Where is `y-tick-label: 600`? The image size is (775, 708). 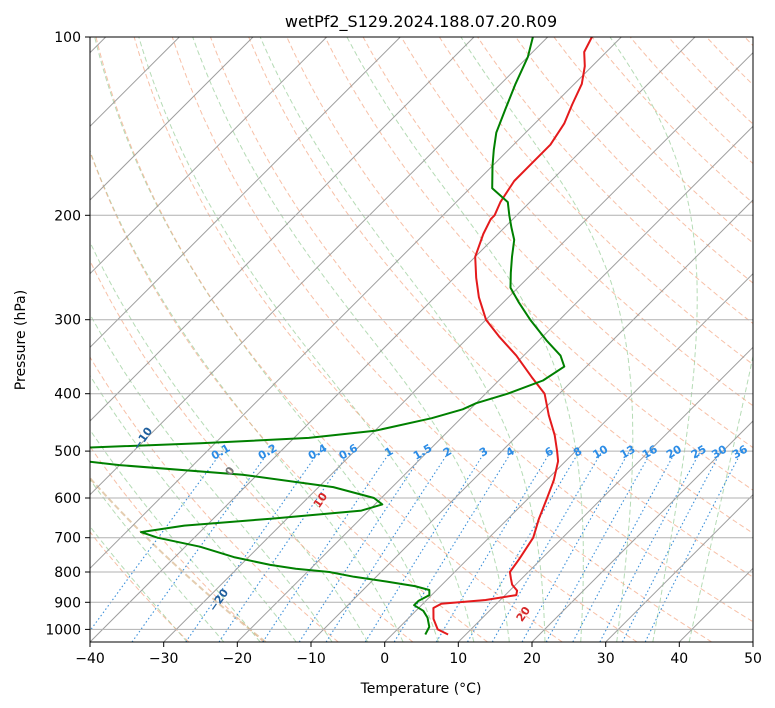
y-tick-label: 600 is located at coordinates (67, 499).